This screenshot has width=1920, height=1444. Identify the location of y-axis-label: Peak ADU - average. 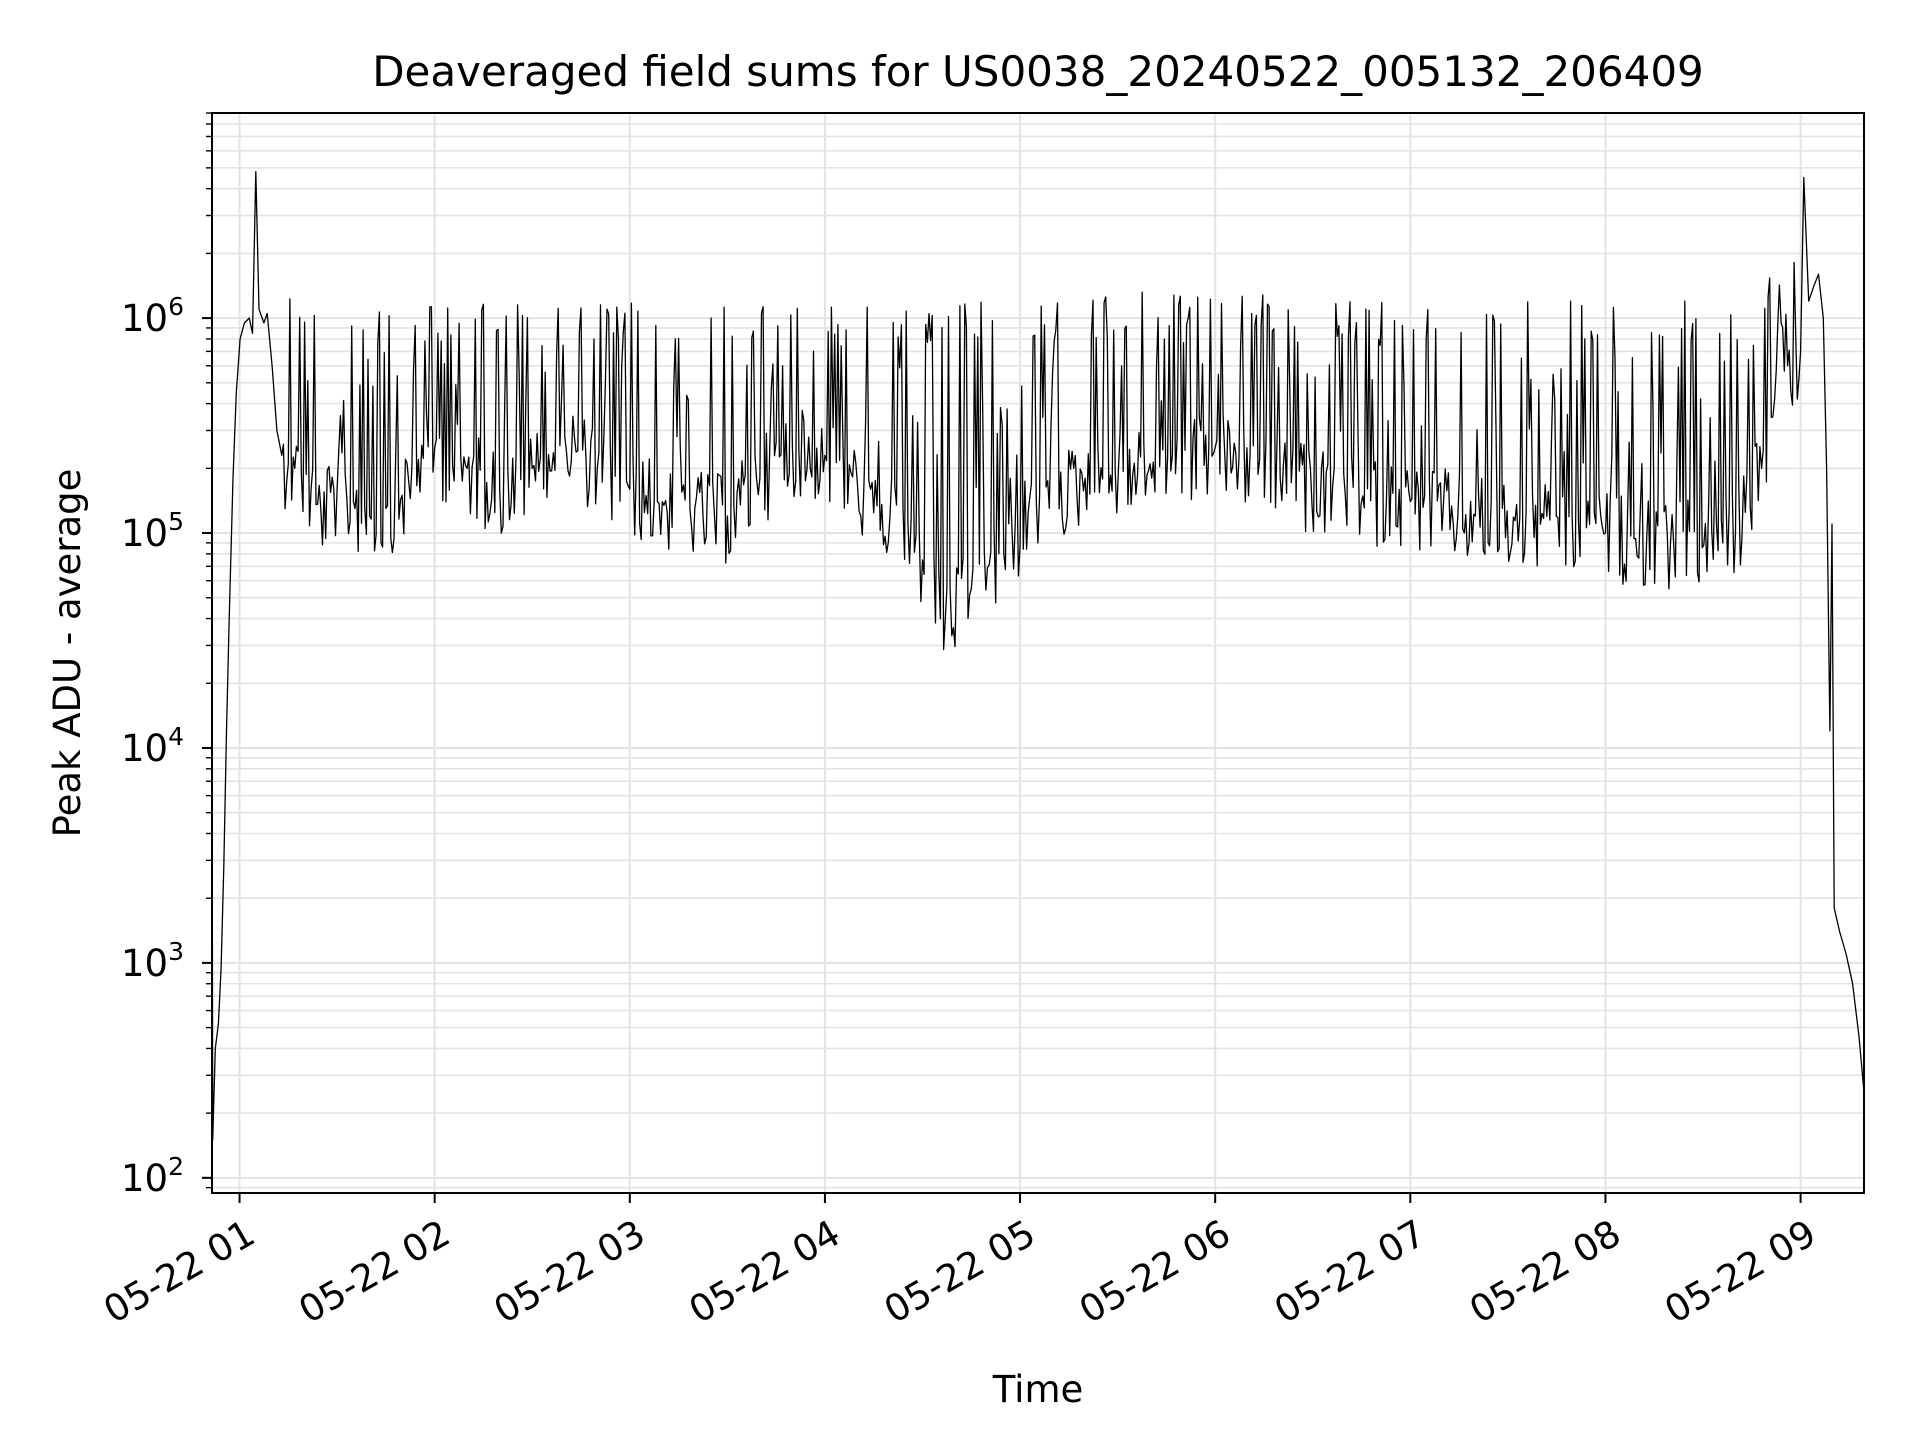
(67, 653).